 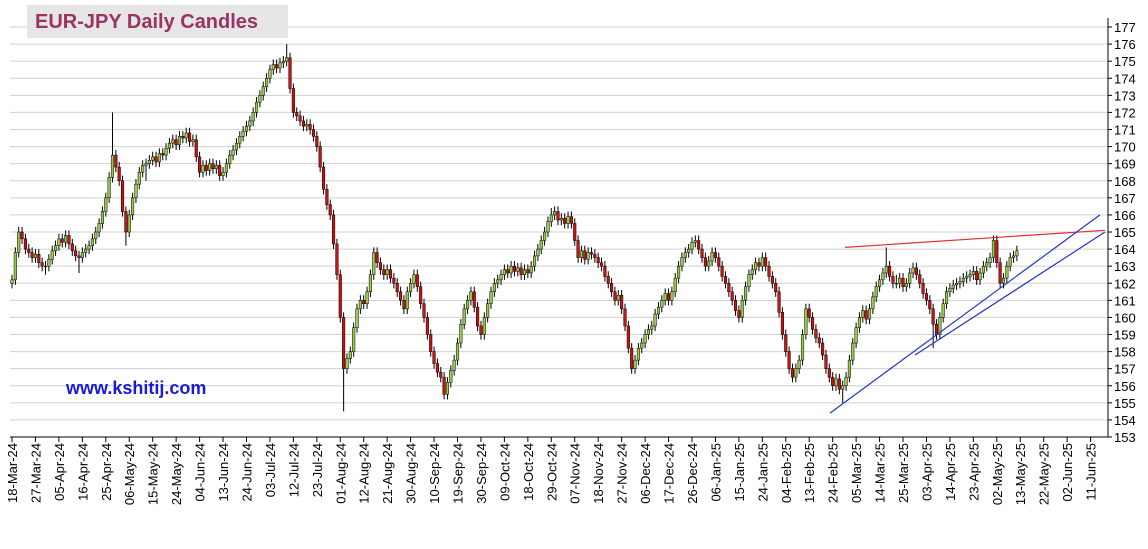 I want to click on x-tick-label: 23-Apr-25, so click(x=973, y=472).